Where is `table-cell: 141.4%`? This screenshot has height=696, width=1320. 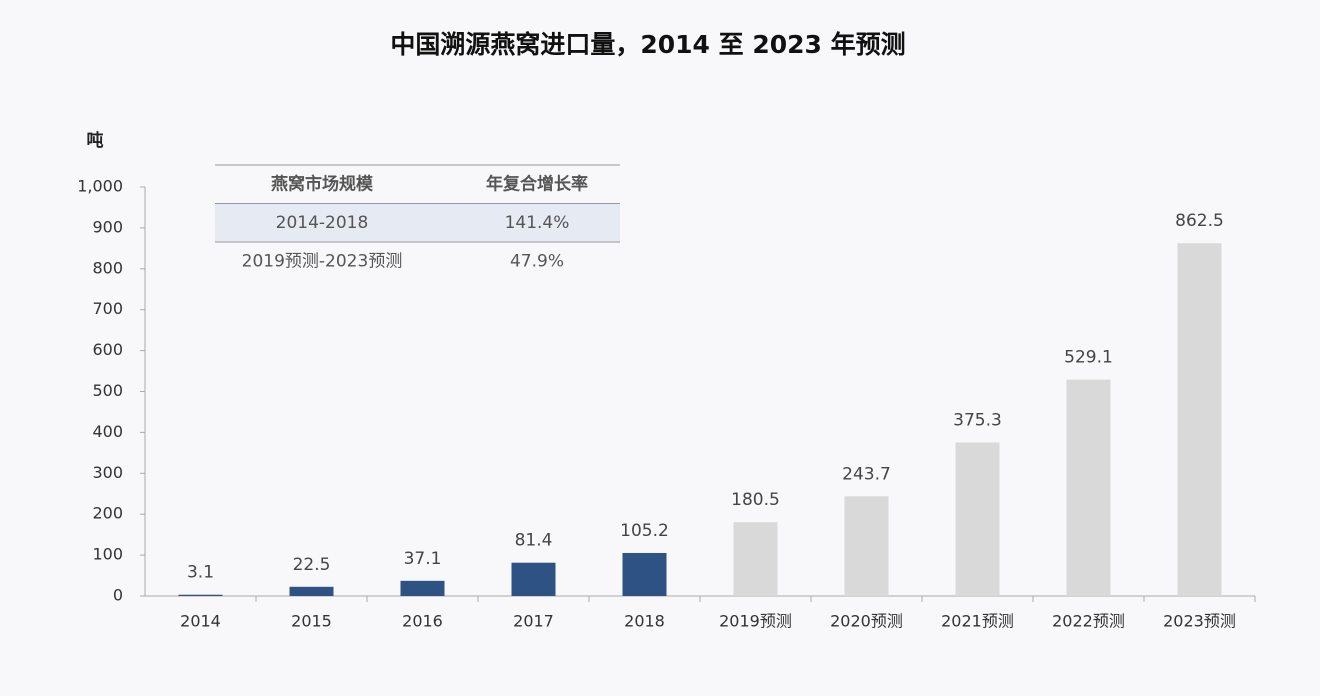
table-cell: 141.4% is located at coordinates (537, 223).